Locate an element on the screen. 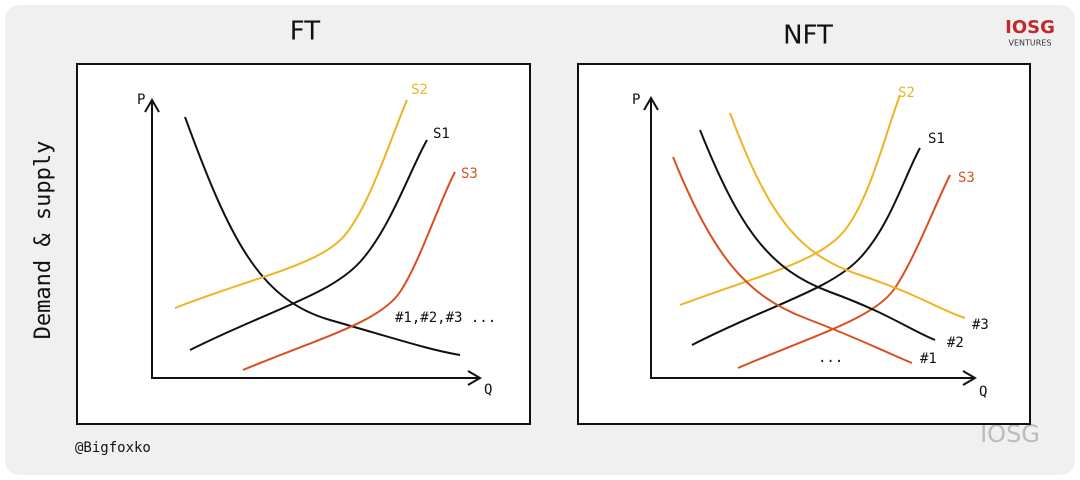 The width and height of the screenshot is (1080, 480). credit: @Bigfoxko is located at coordinates (113, 448).